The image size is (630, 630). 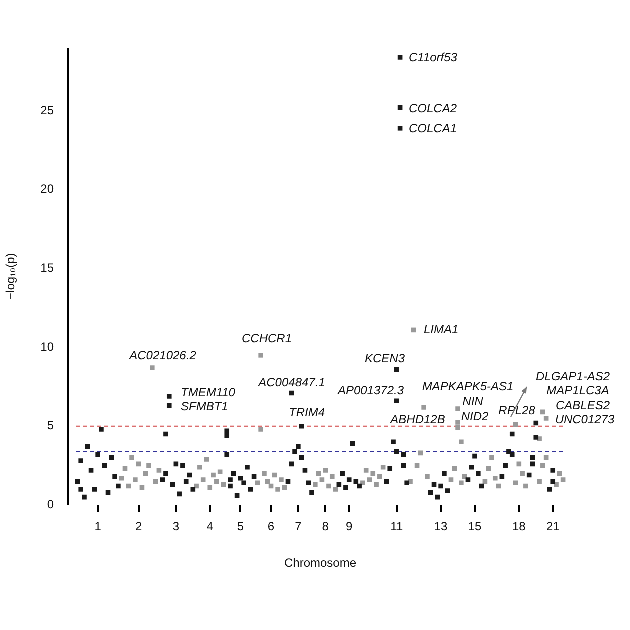 What do you see at coordinates (370, 390) in the screenshot?
I see `annotation: AP001372.3` at bounding box center [370, 390].